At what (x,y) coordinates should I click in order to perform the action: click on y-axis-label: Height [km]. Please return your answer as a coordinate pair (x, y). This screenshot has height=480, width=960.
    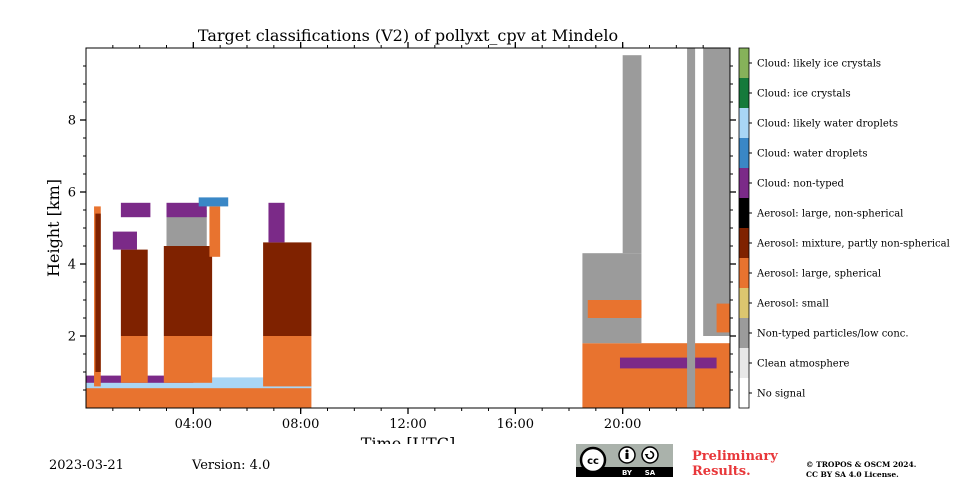
    Looking at the image, I should click on (53, 228).